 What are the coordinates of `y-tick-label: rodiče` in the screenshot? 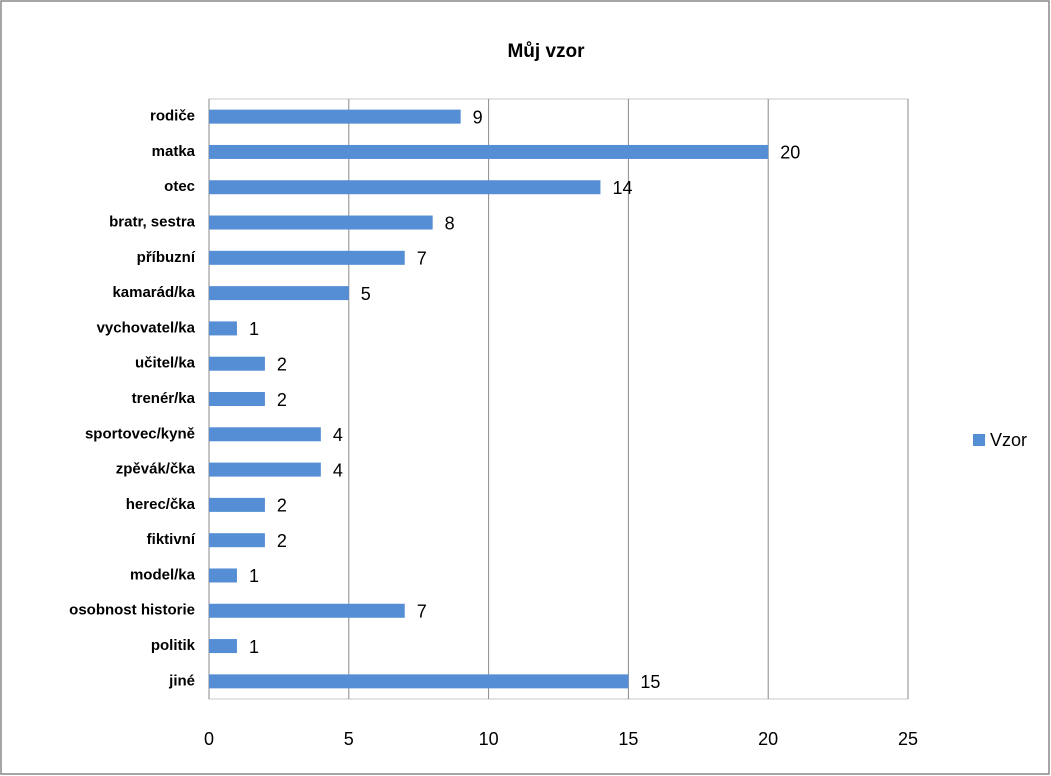 It's located at (172, 116).